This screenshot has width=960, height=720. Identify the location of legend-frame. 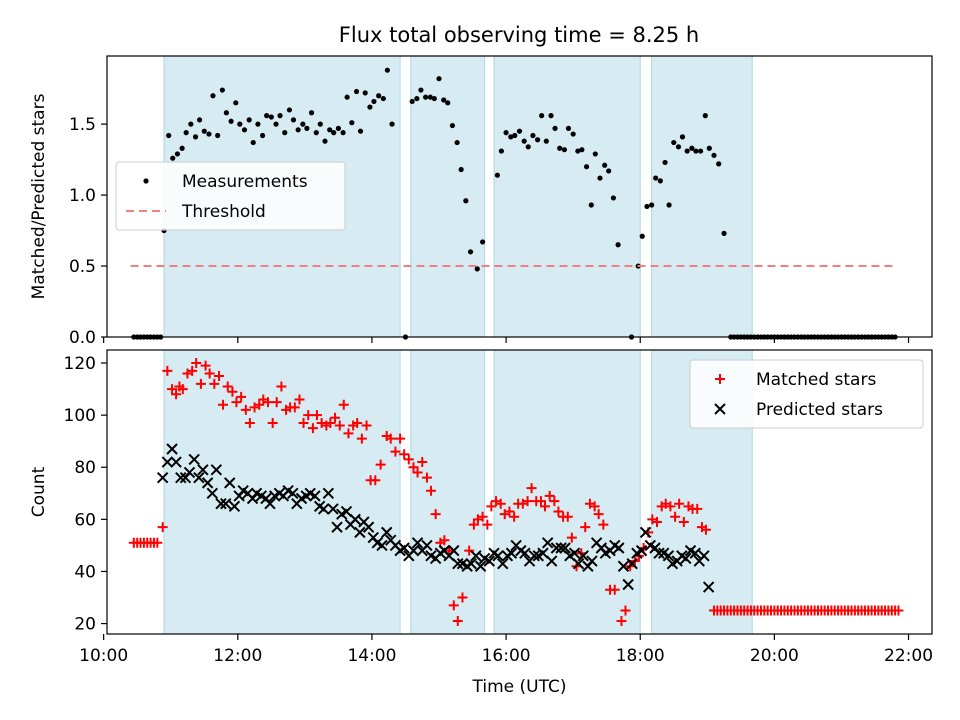
(230, 196).